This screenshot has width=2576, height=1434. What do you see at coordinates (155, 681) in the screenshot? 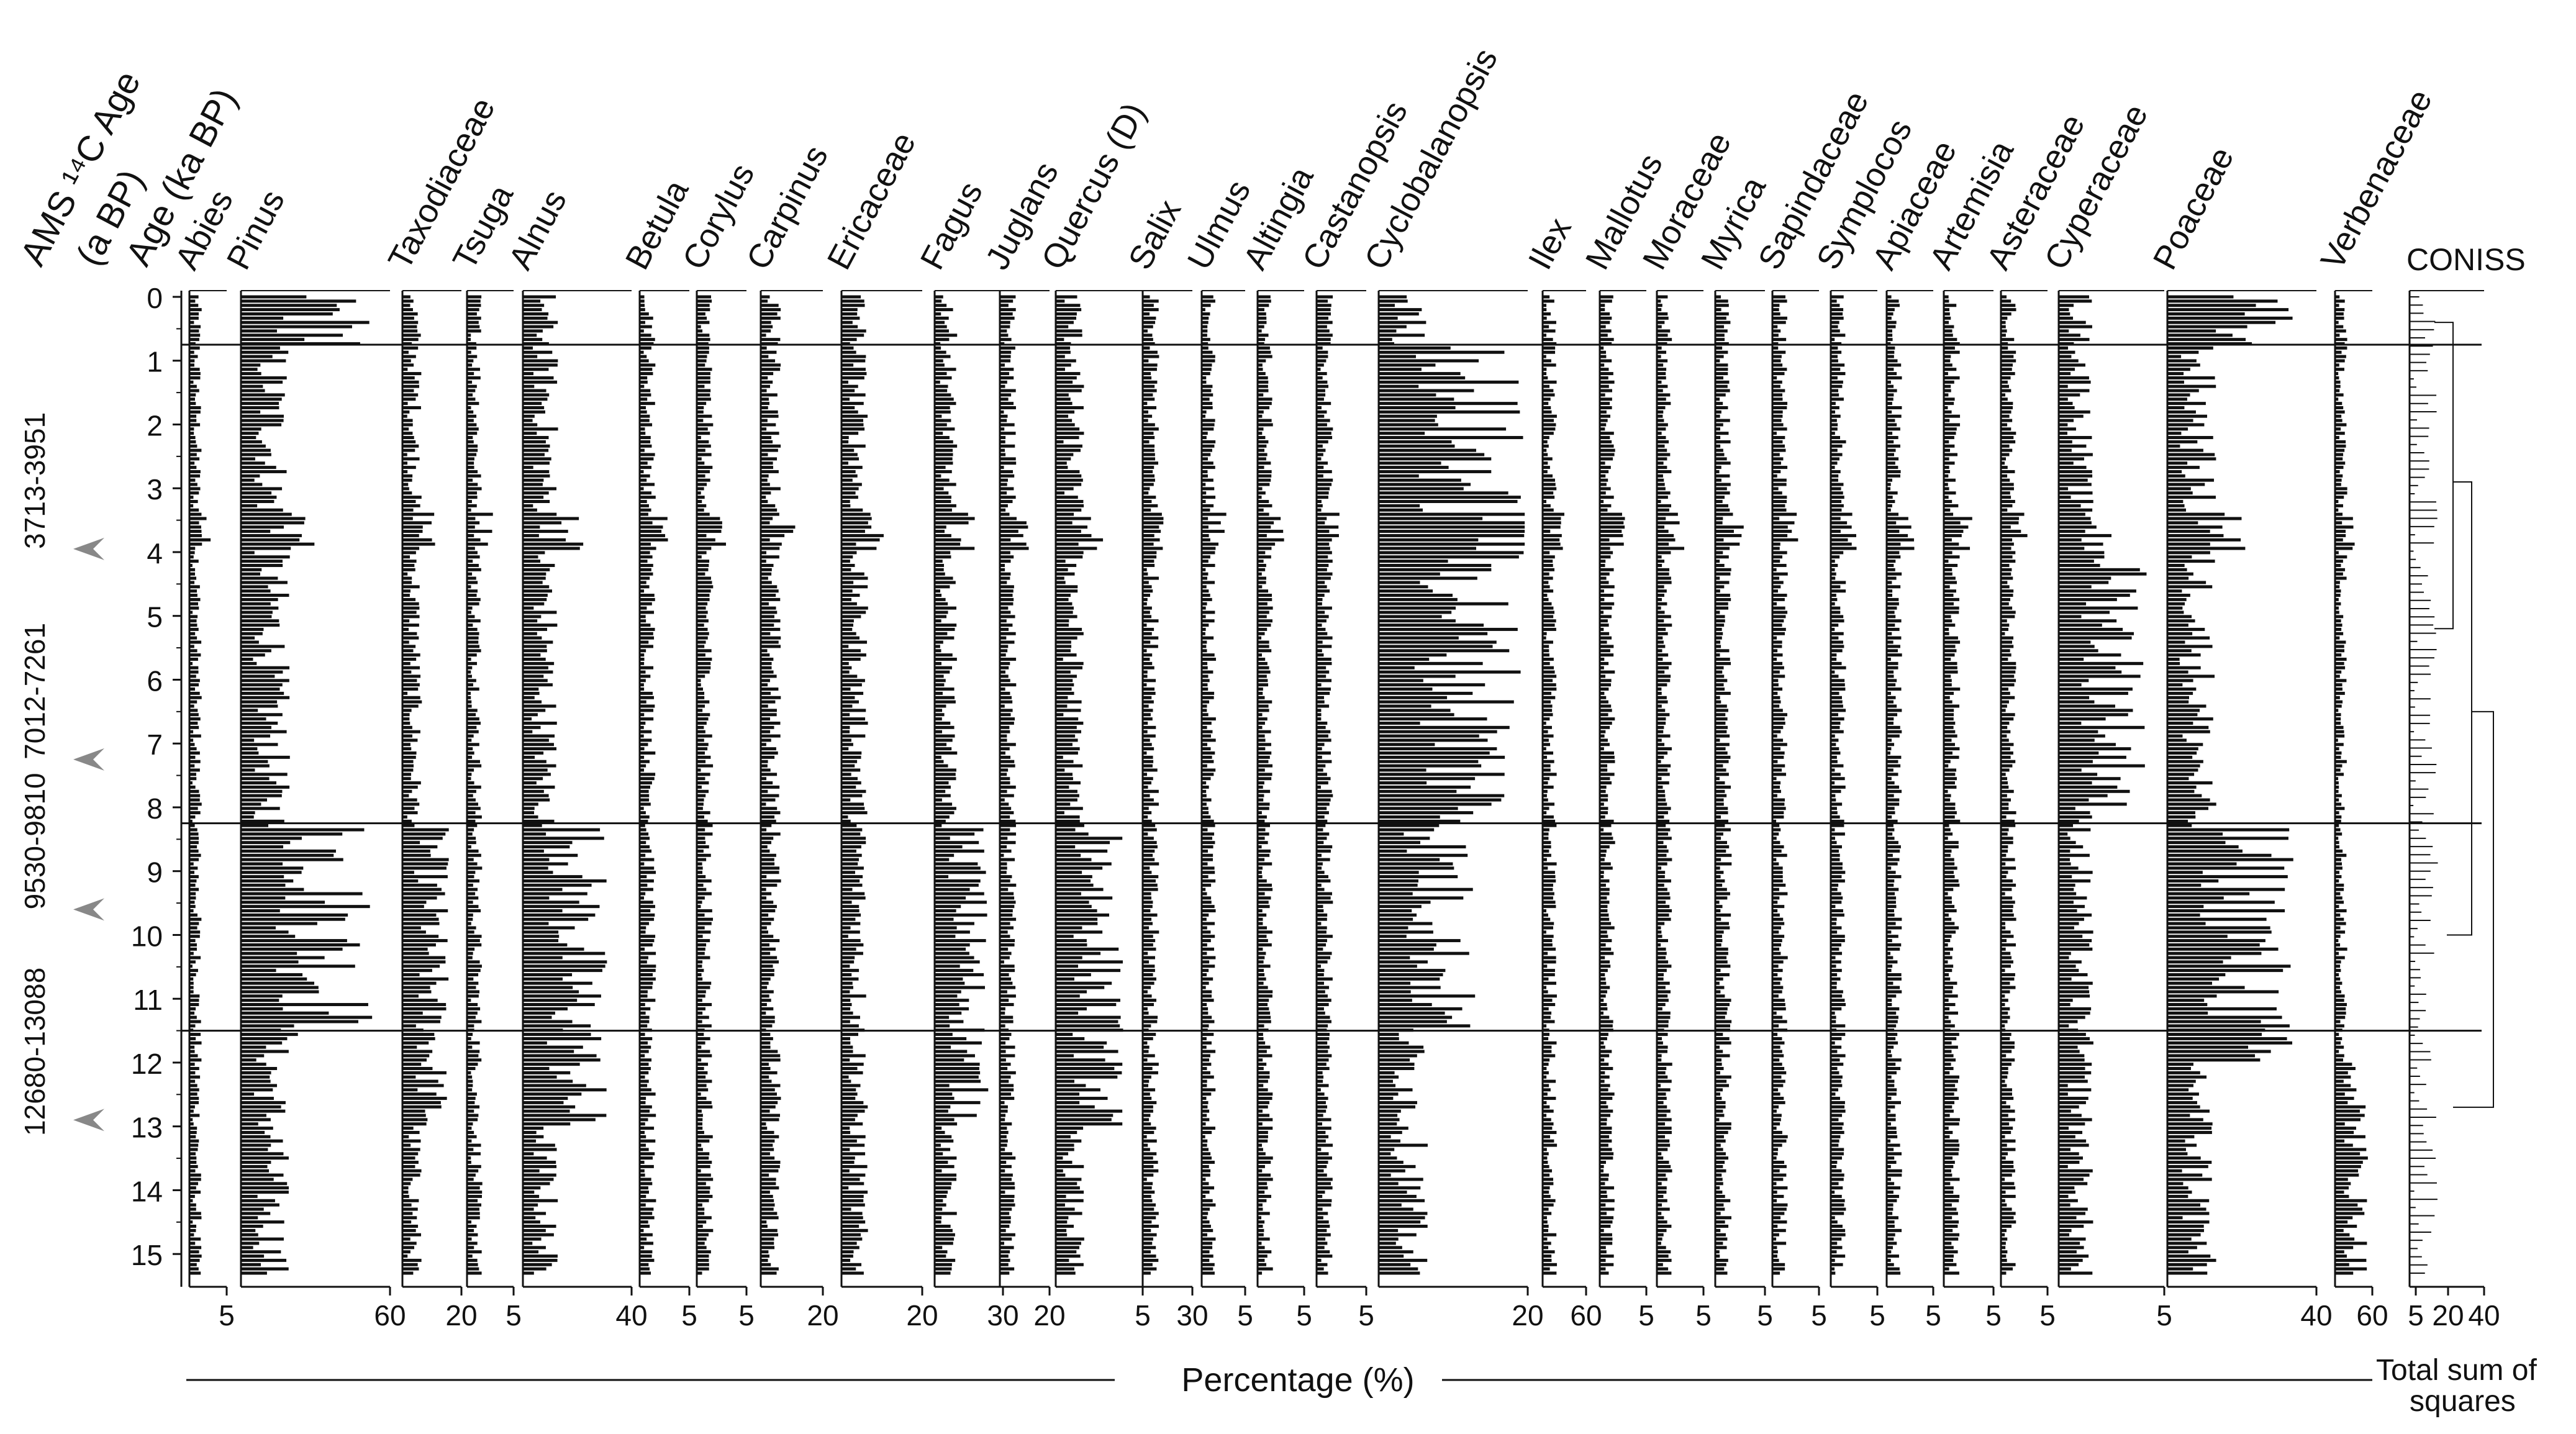
I see `age-tick-label: 6` at bounding box center [155, 681].